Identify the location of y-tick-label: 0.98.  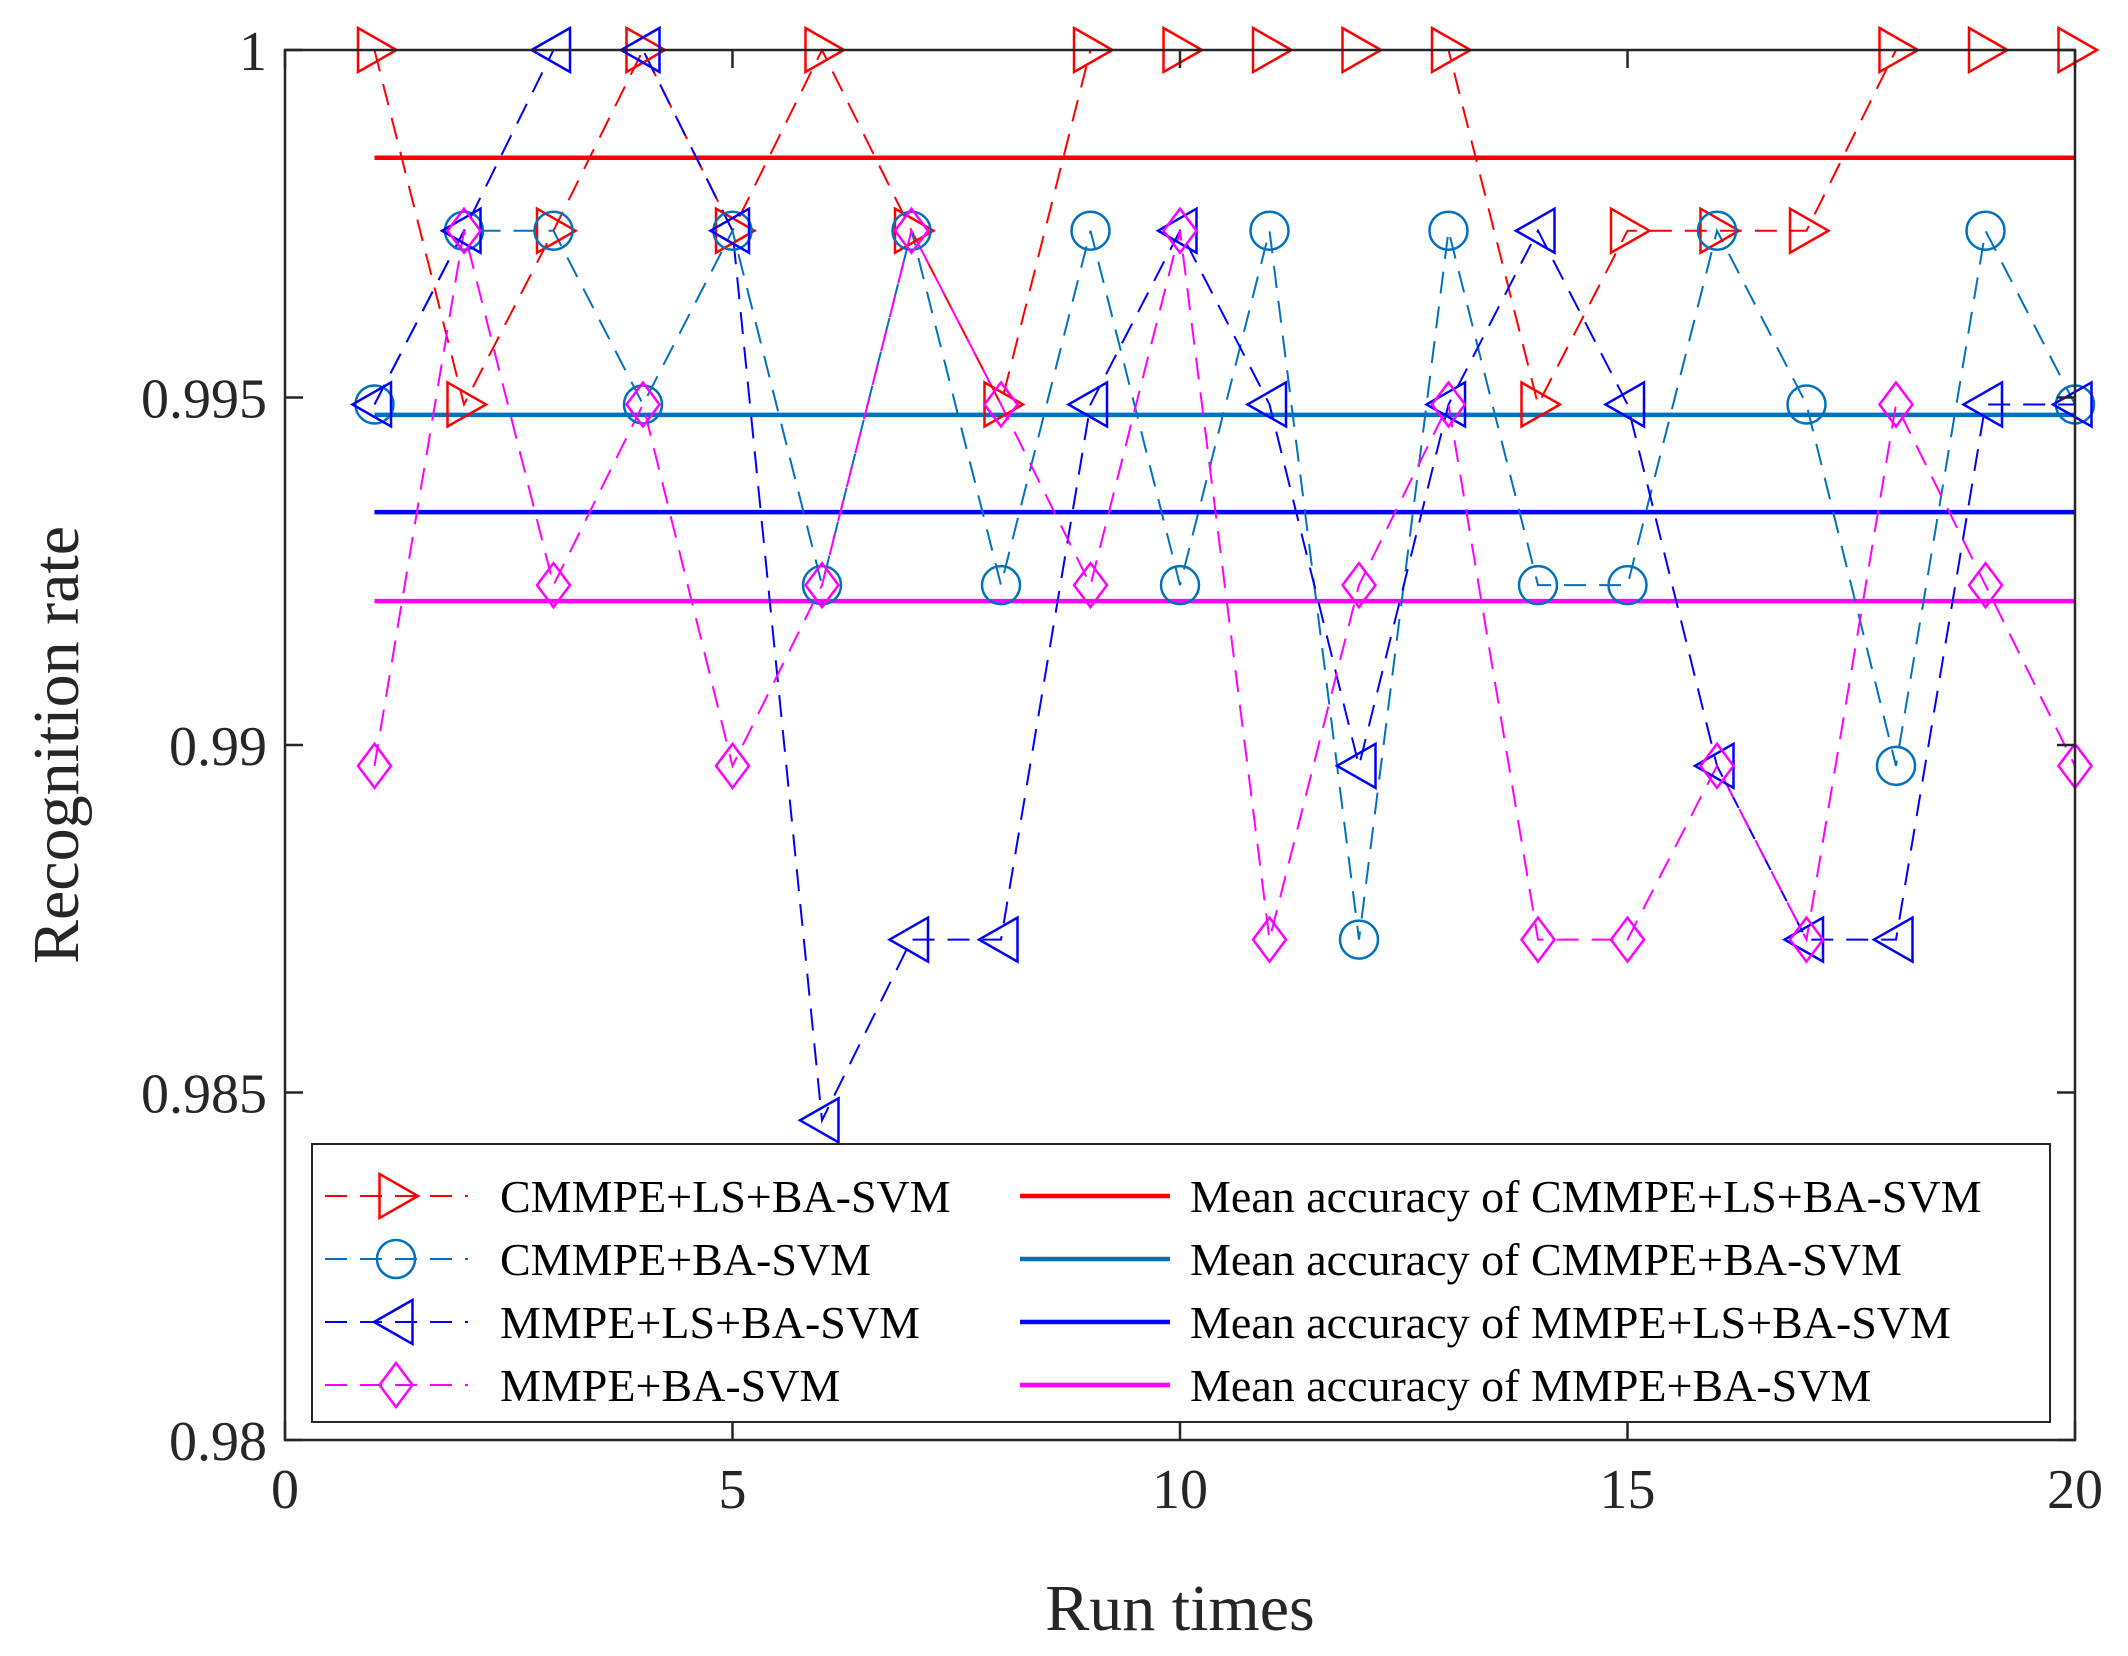
(218, 1442).